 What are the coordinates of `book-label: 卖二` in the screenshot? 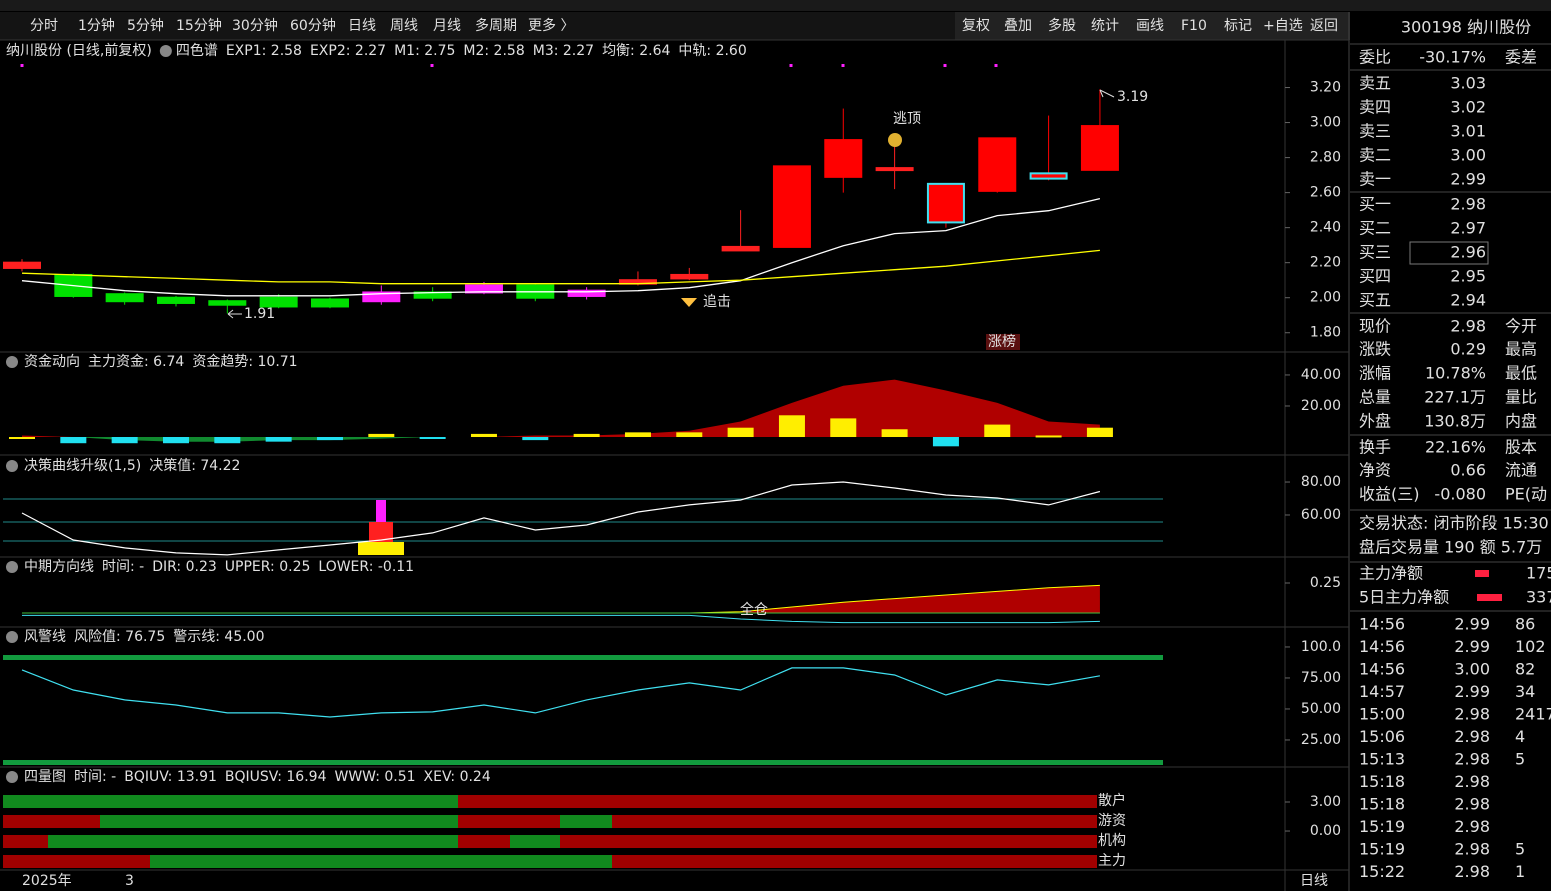 It's located at (1375, 155).